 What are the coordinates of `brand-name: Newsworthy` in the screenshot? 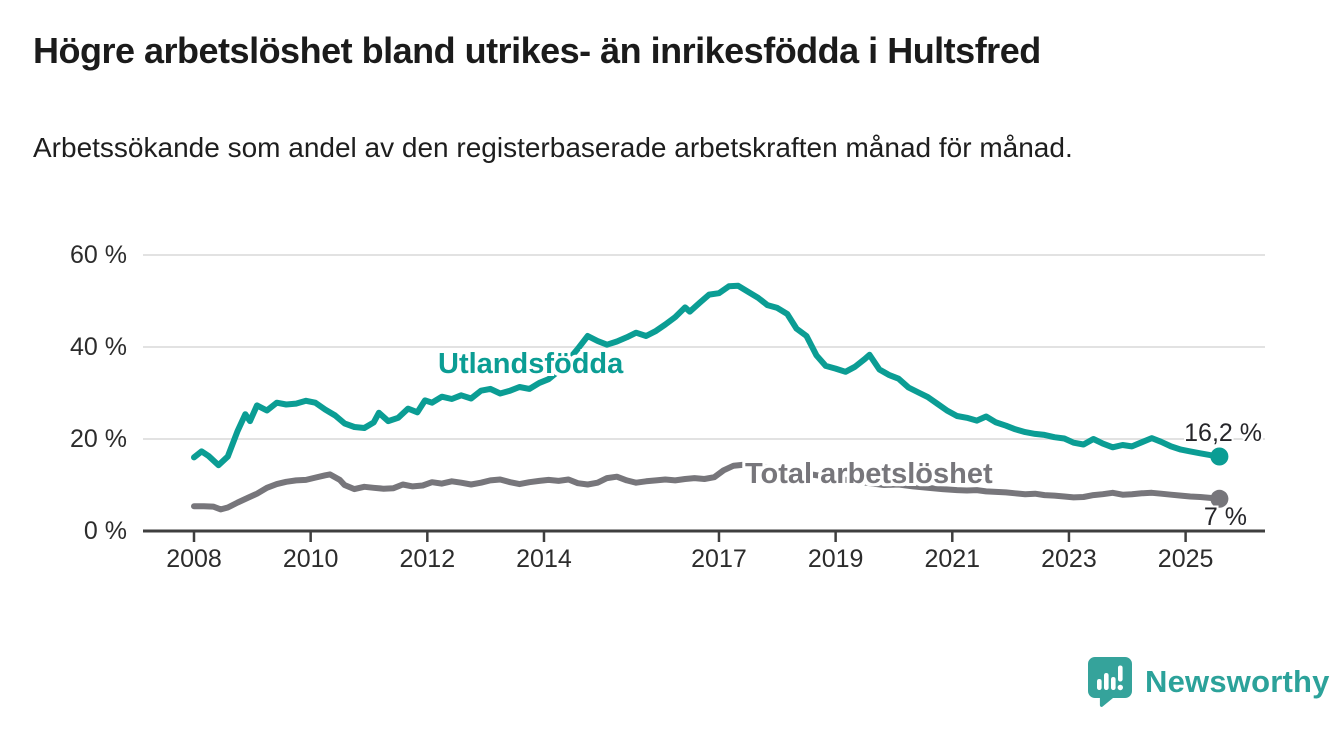 It's located at (1237, 681).